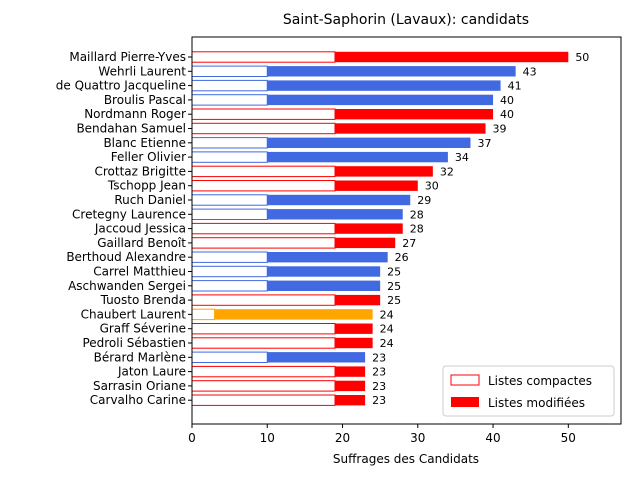 The height and width of the screenshot is (480, 640). What do you see at coordinates (140, 171) in the screenshot?
I see `y-tick-label: Crottaz Brigitte` at bounding box center [140, 171].